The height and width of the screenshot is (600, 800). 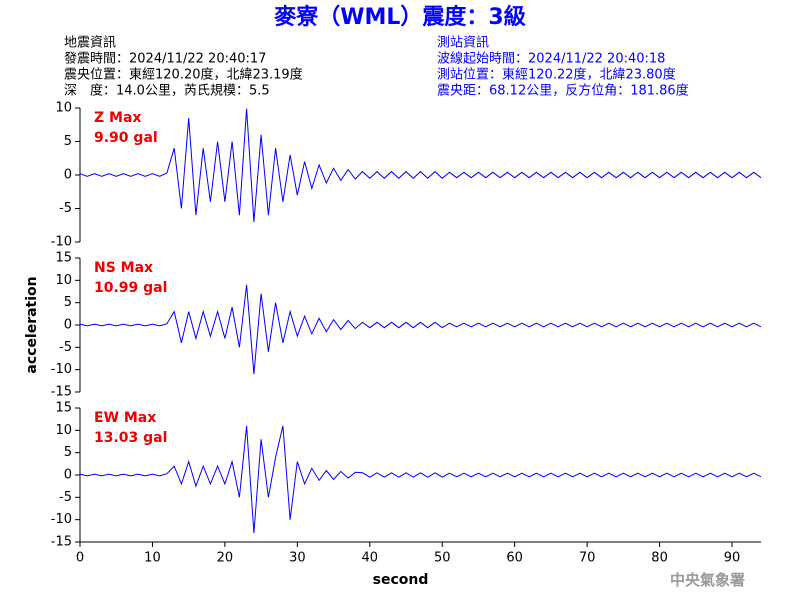 What do you see at coordinates (183, 75) in the screenshot?
I see `info-line: 震央位置：東經120.20度，北緯23.19度` at bounding box center [183, 75].